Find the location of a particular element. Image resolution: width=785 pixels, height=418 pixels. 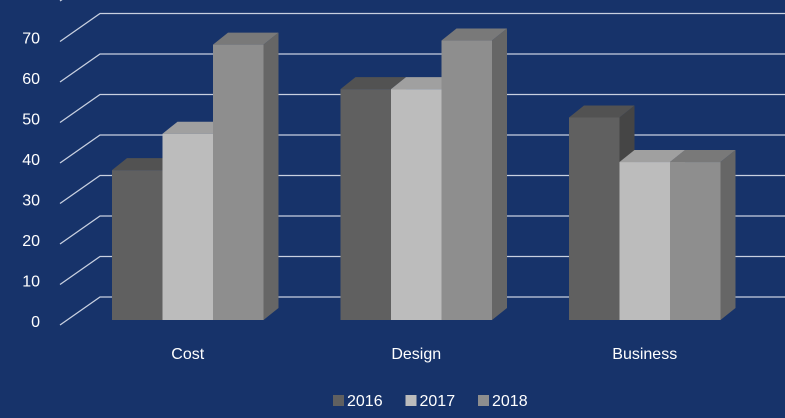

x-tick-label: Design is located at coordinates (416, 354).